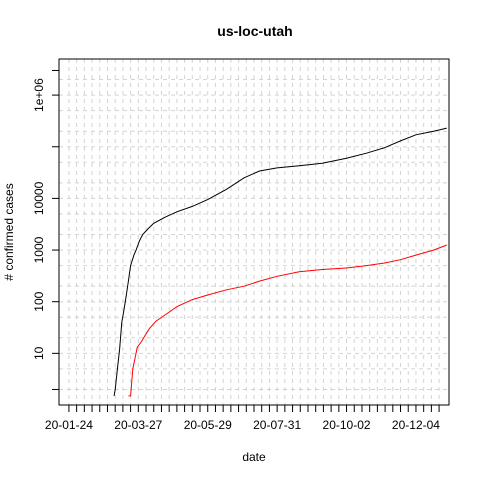  I want to click on x-tick-label: 20-01-24, so click(69, 425).